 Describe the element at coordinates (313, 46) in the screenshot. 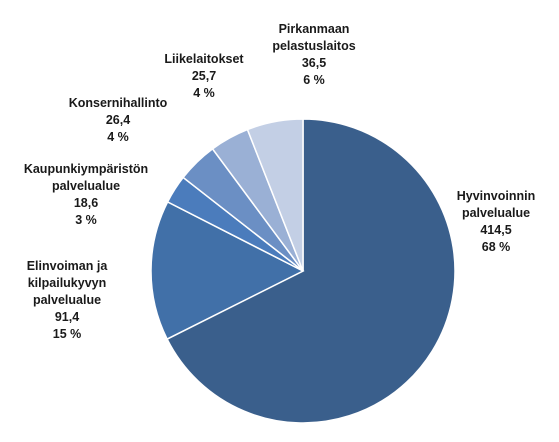

I see `slice-name: pelastuslaitos` at that location.